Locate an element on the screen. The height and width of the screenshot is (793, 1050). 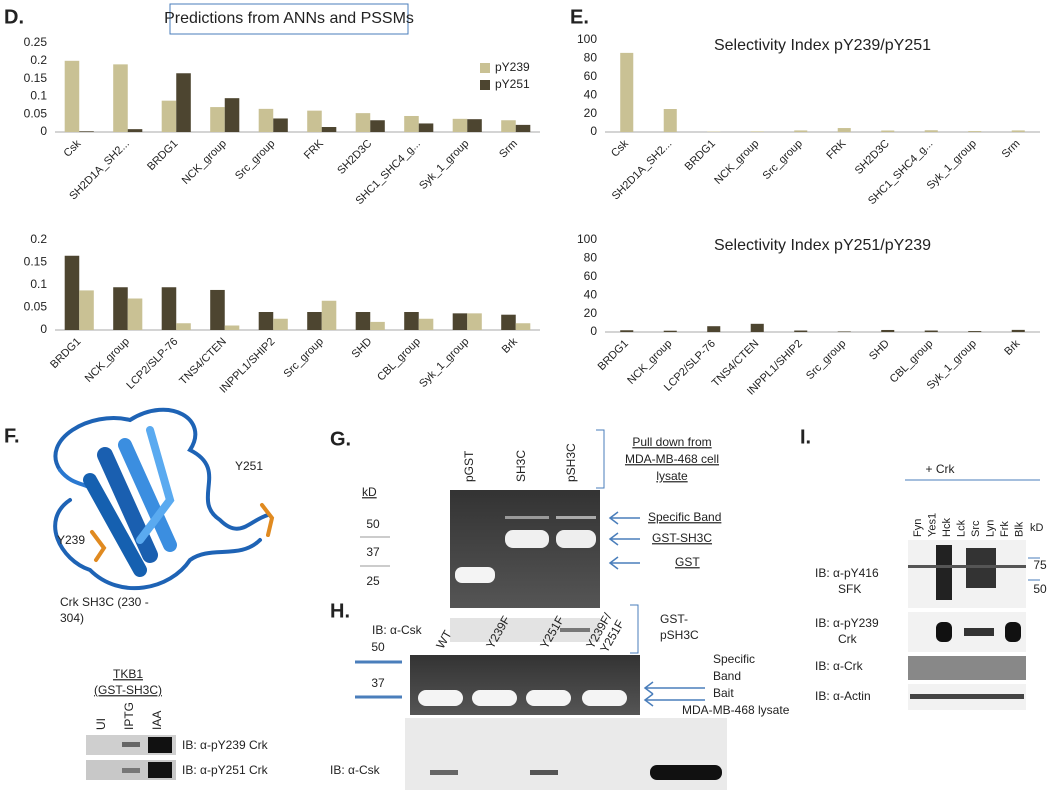
y-tick-label: 0.2 is located at coordinates (38, 60).